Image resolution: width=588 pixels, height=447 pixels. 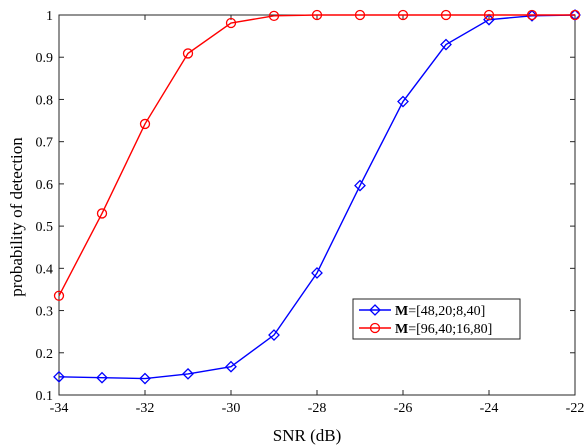 I want to click on y-tick-label: 1, so click(x=49, y=16).